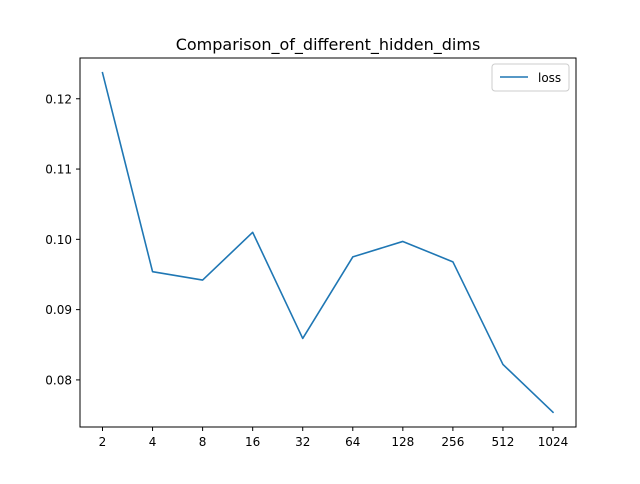 This screenshot has width=640, height=484. I want to click on legend-box, so click(530, 77).